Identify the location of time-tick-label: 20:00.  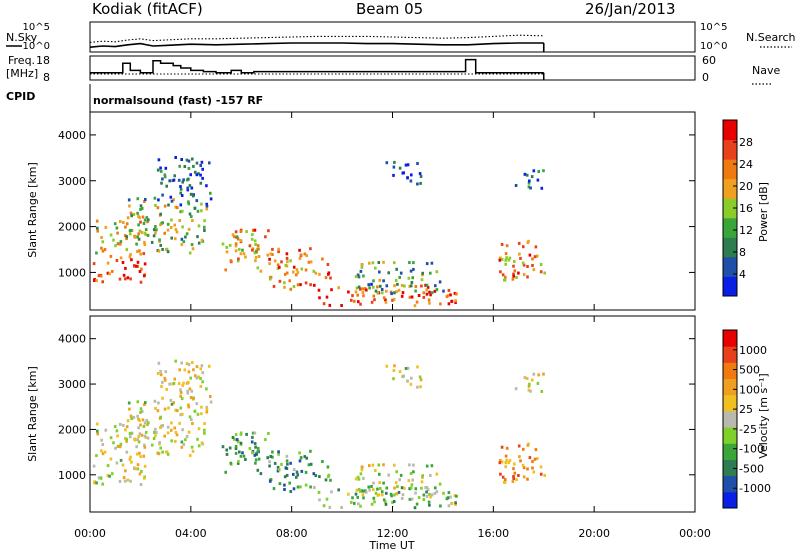
(594, 533).